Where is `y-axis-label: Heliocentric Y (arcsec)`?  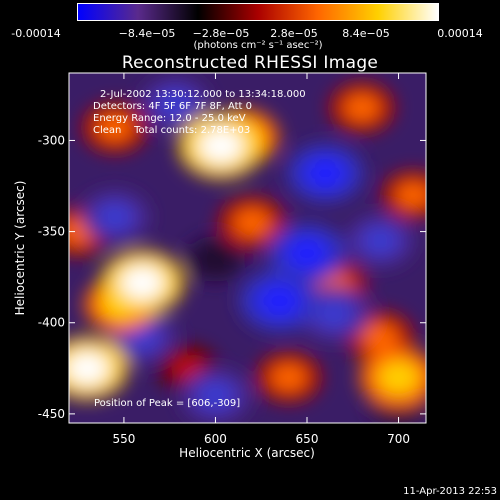
y-axis-label: Heliocentric Y (arcsec) is located at coordinates (20, 248).